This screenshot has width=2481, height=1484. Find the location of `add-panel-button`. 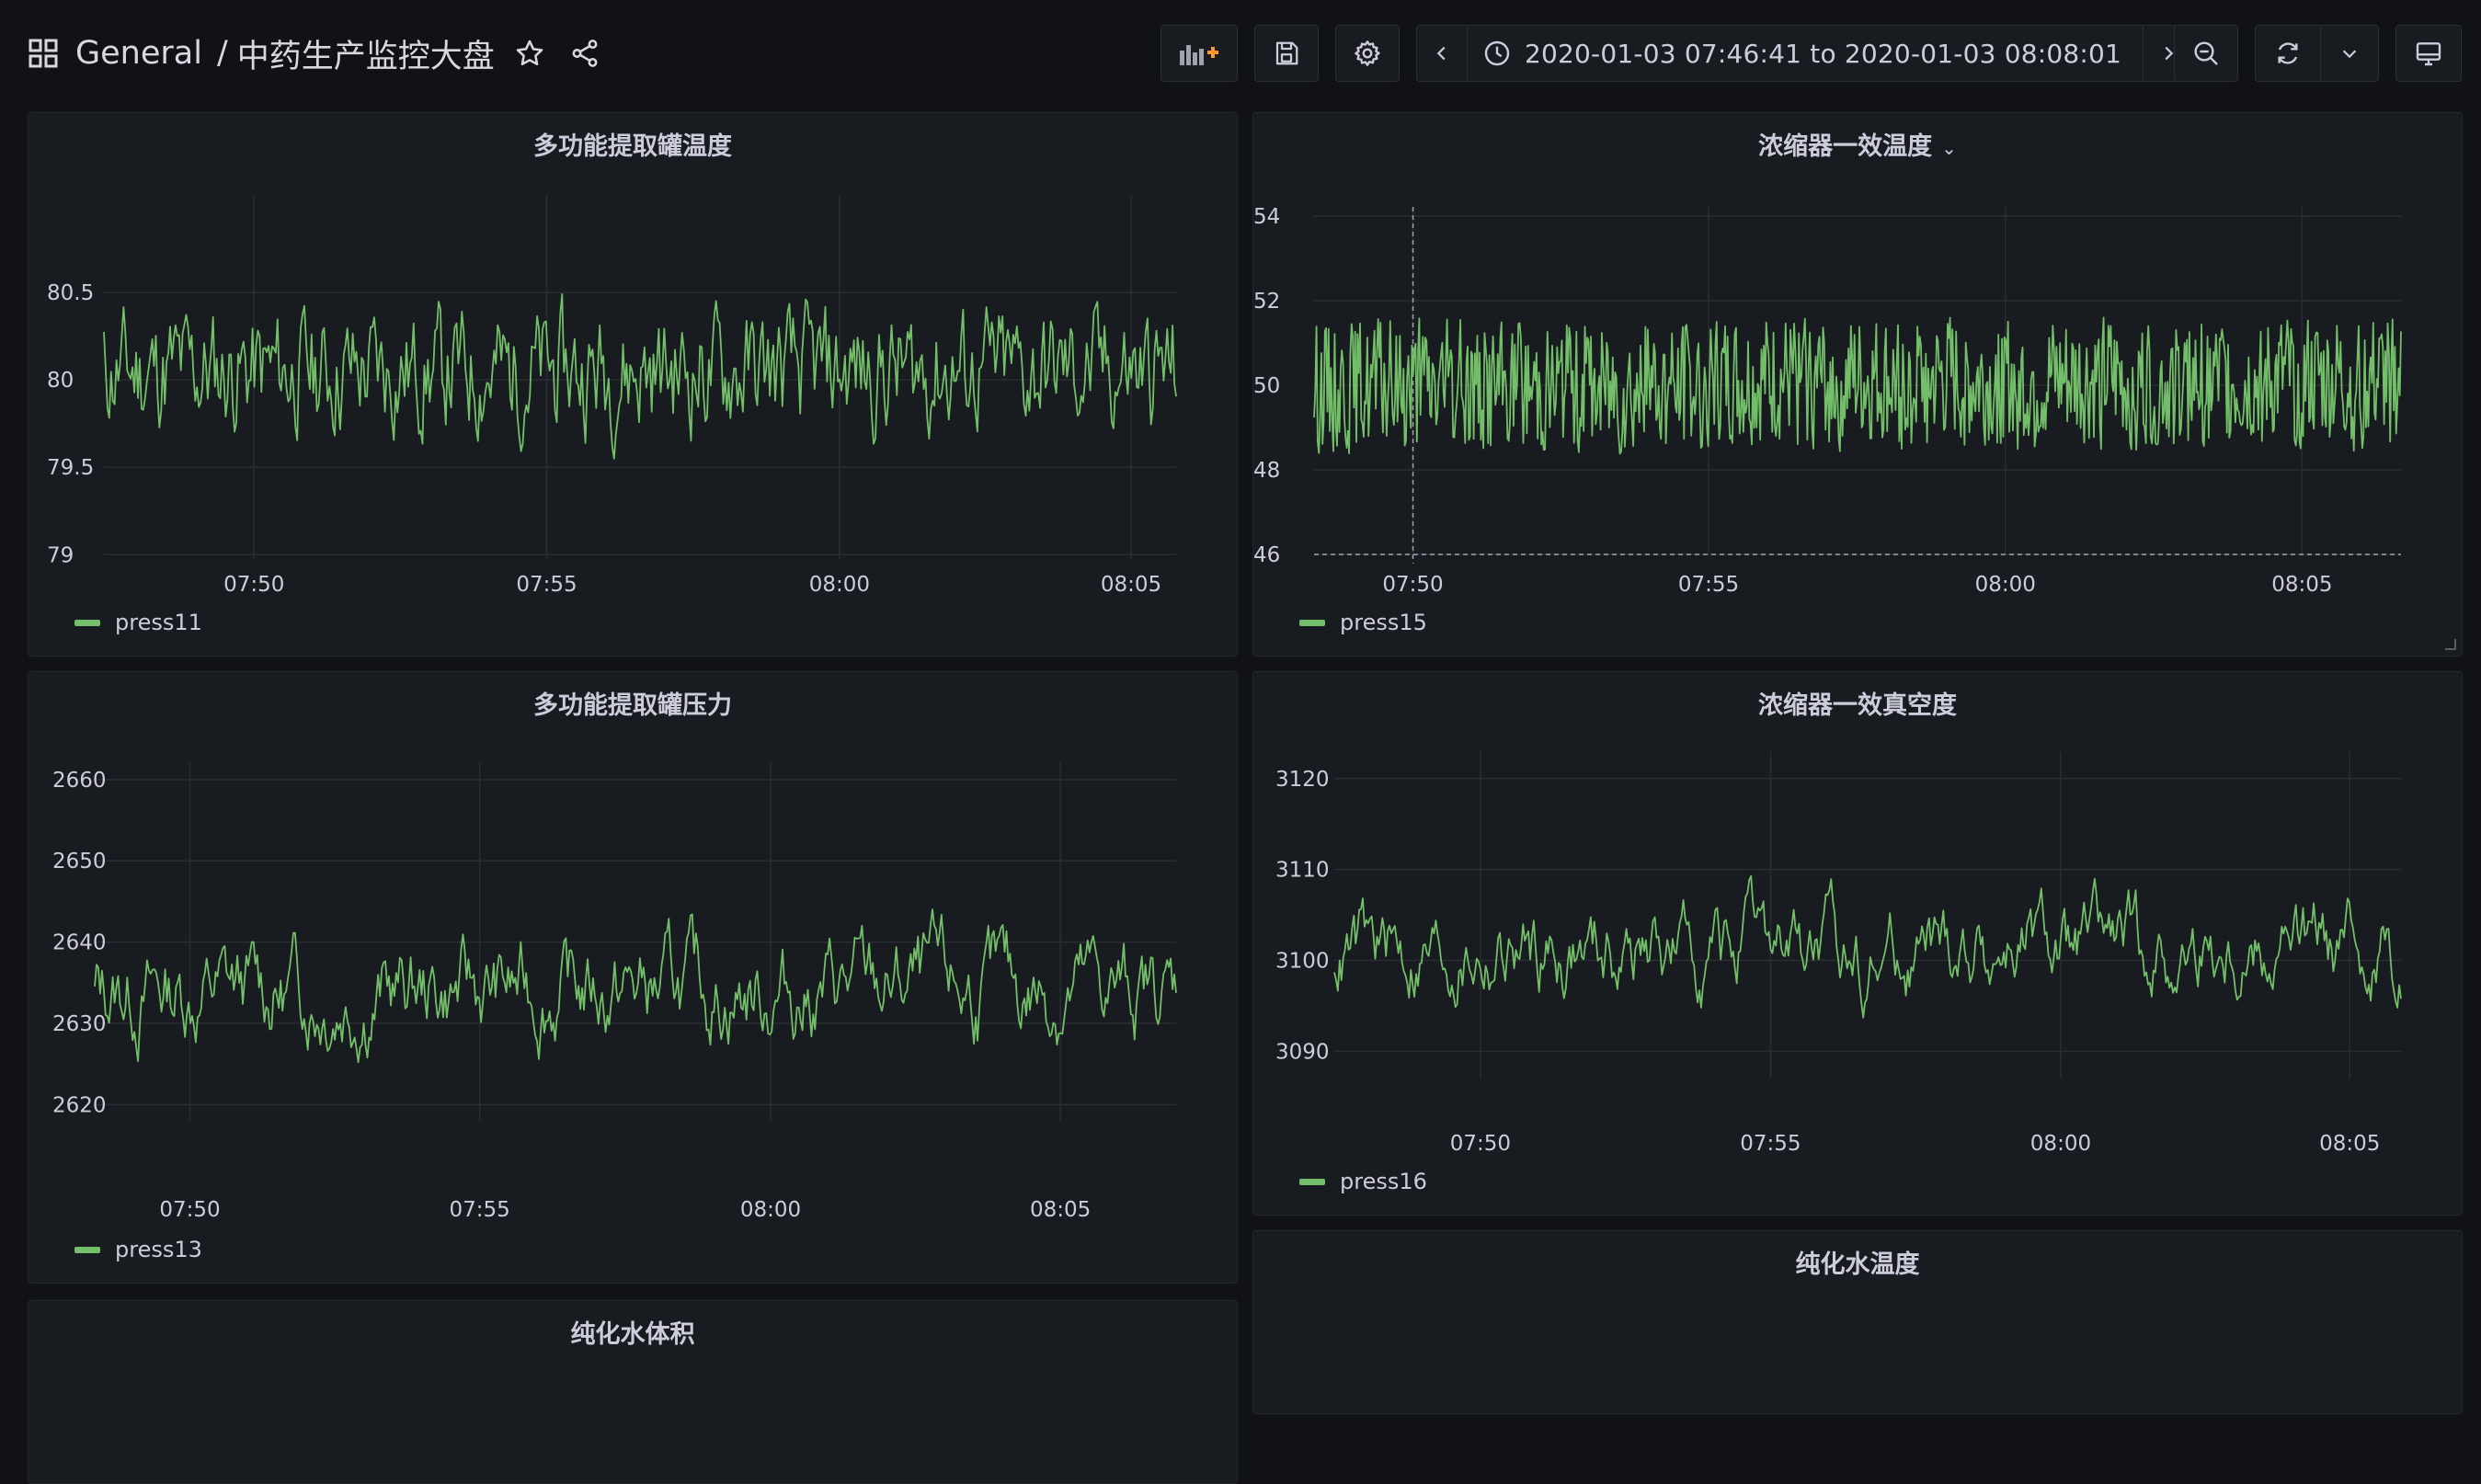

add-panel-button is located at coordinates (1199, 53).